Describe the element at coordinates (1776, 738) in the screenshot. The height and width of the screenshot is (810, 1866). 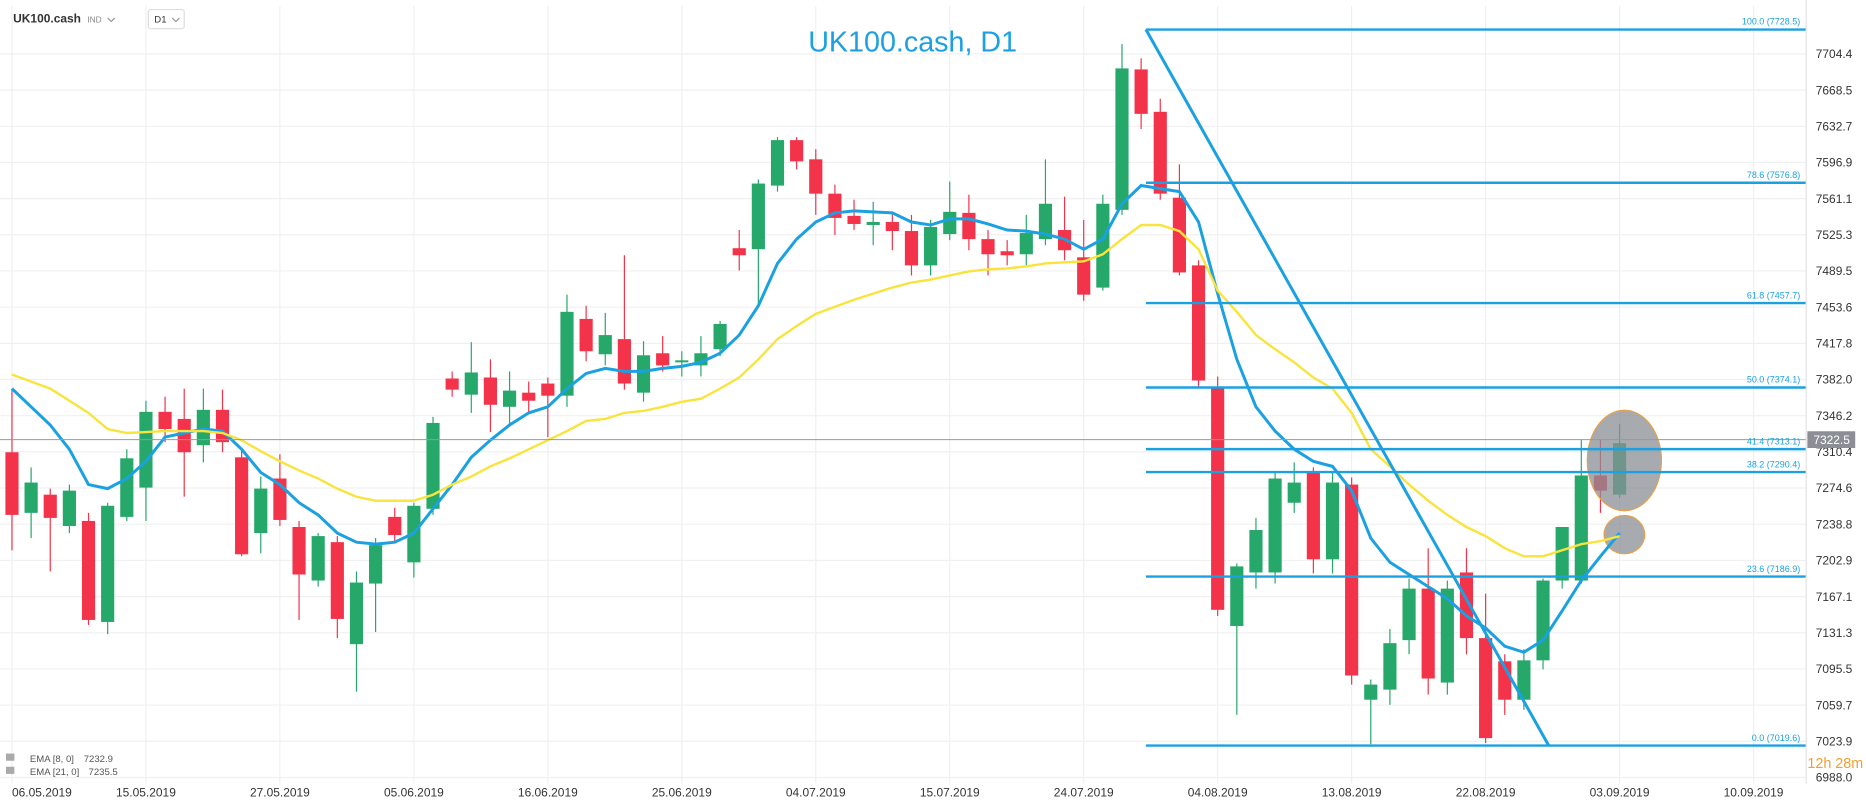
I see `fib-label: 0.0 (7019.6)` at that location.